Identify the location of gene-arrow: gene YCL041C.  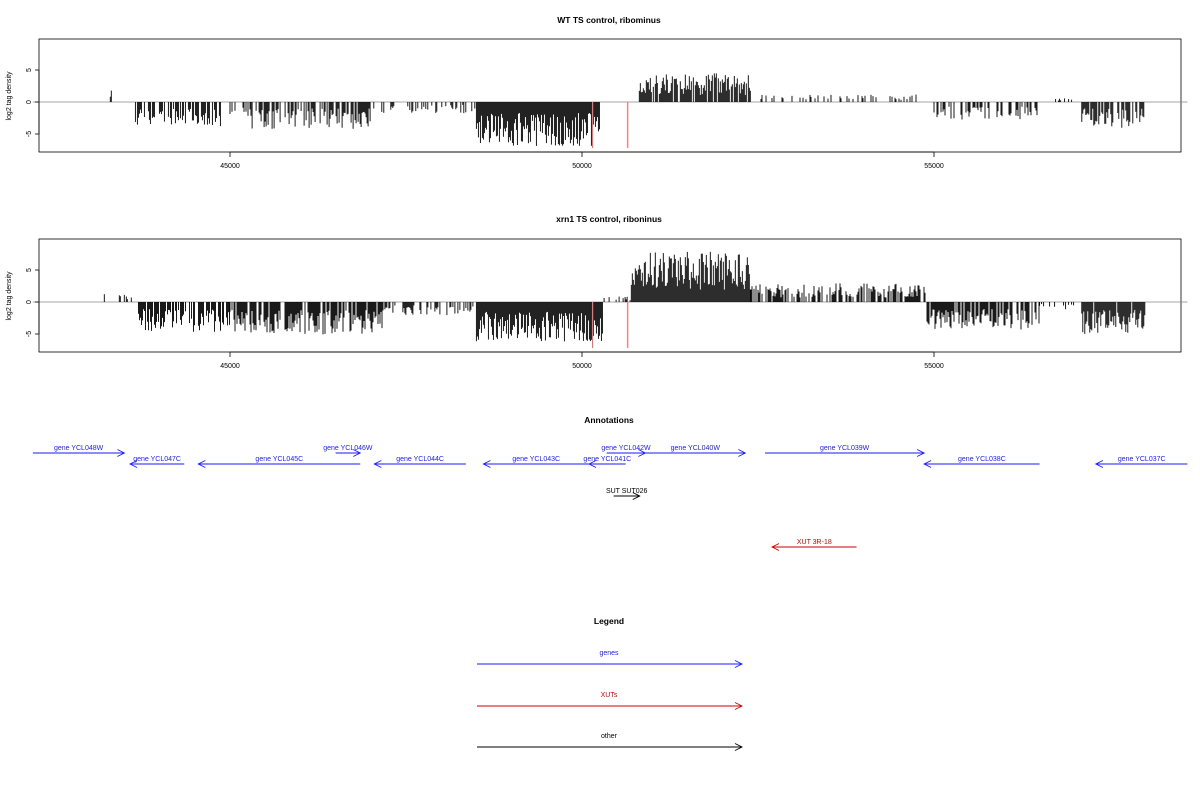
(607, 462).